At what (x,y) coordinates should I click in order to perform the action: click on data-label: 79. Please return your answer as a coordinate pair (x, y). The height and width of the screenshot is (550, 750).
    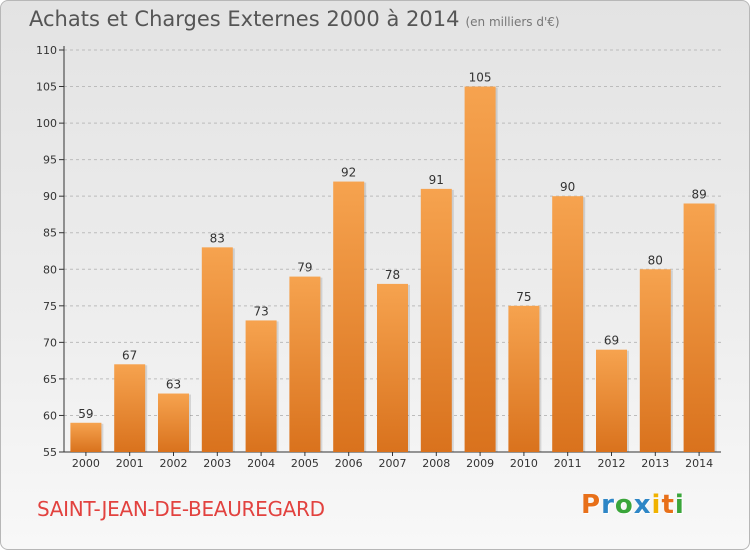
    Looking at the image, I should click on (304, 268).